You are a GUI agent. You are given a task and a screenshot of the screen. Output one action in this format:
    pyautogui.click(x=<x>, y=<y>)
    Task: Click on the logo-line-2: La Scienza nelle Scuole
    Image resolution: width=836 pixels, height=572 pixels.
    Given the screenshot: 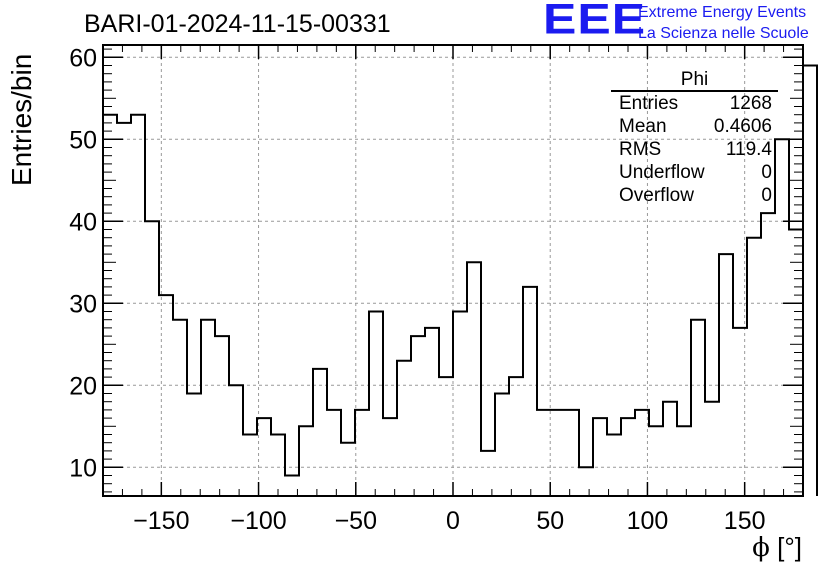 What is the action you would take?
    pyautogui.click(x=723, y=33)
    